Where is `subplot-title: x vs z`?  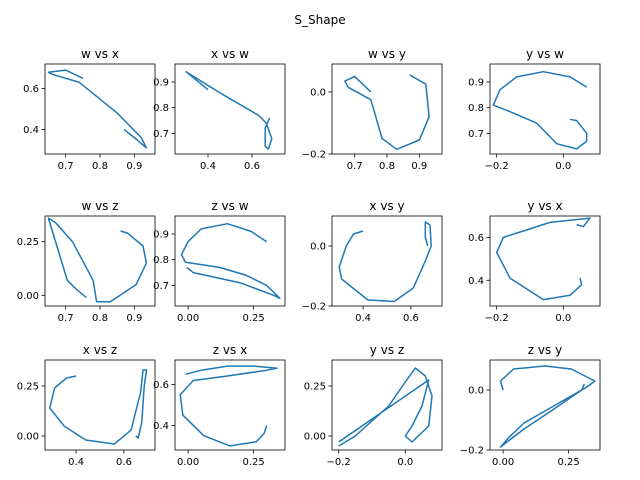
subplot-title: x vs z is located at coordinates (100, 350).